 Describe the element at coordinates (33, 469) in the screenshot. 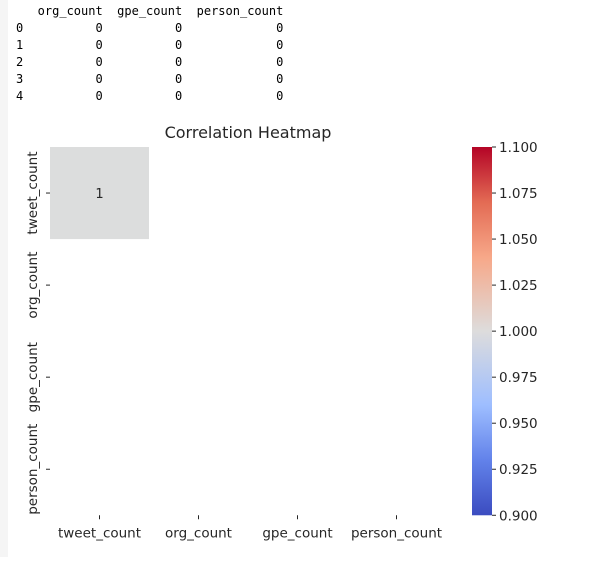

I see `y-tick-label: person_count` at that location.